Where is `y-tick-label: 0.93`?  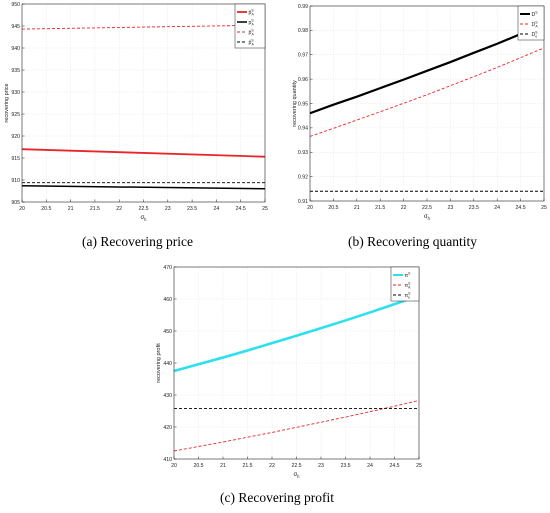
y-tick-label: 0.93 is located at coordinates (303, 153).